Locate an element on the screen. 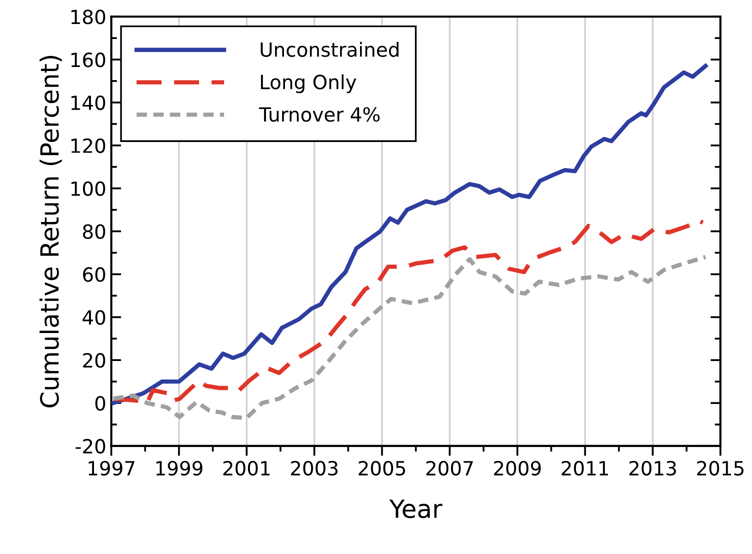  y-tick-label: 180 is located at coordinates (88, 17).